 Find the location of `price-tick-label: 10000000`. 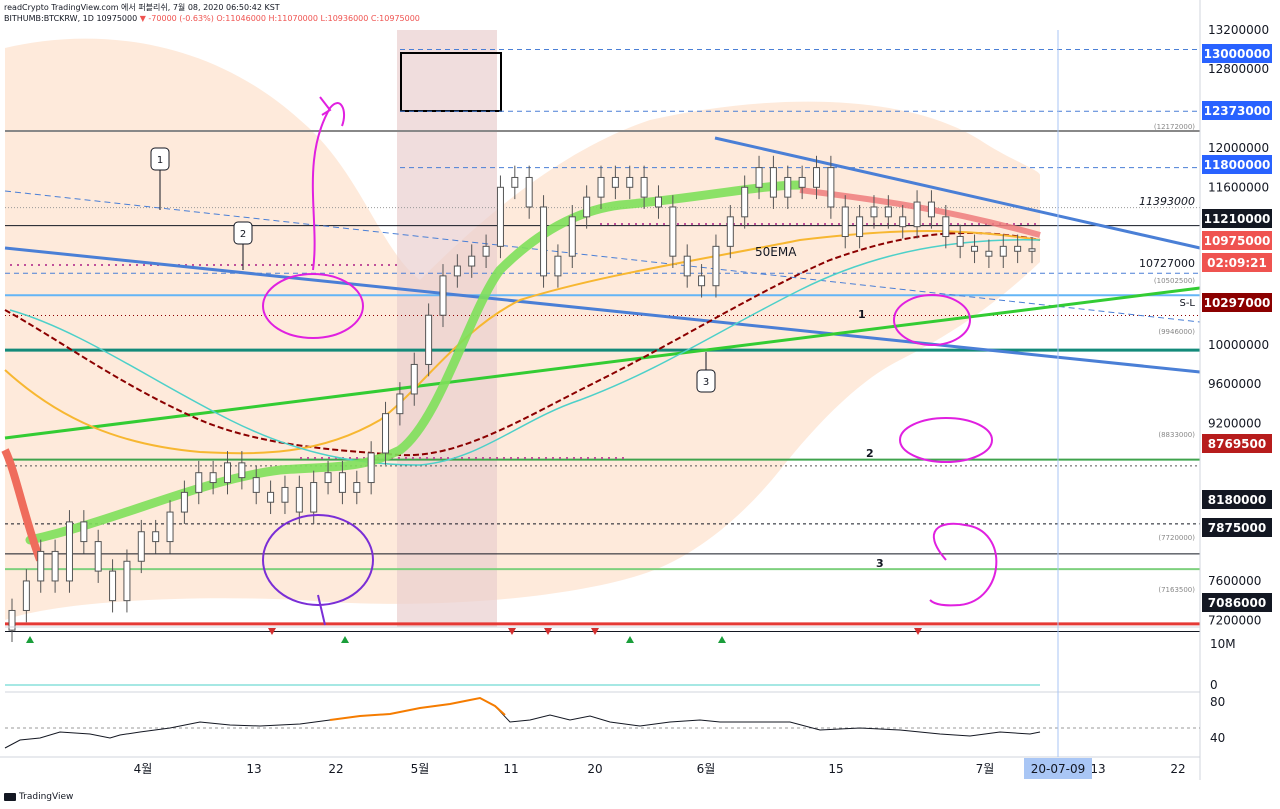

price-tick-label: 10000000 is located at coordinates (1238, 345).